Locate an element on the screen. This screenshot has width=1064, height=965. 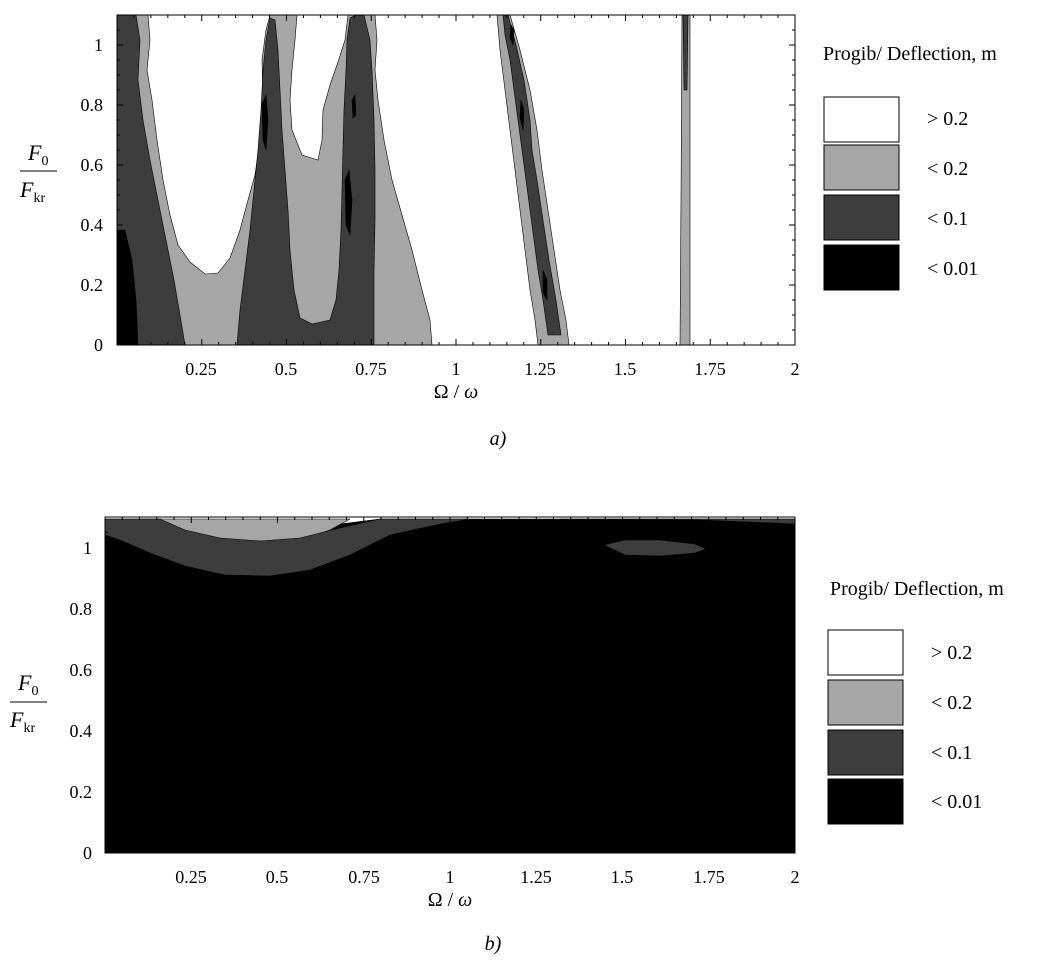
panel-b-ytick-label: 0 is located at coordinates (87, 853).